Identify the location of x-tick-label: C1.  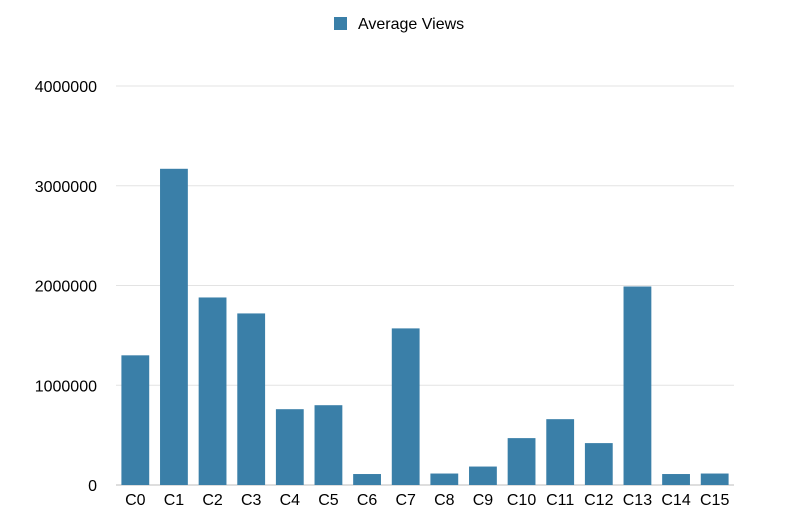
(174, 500).